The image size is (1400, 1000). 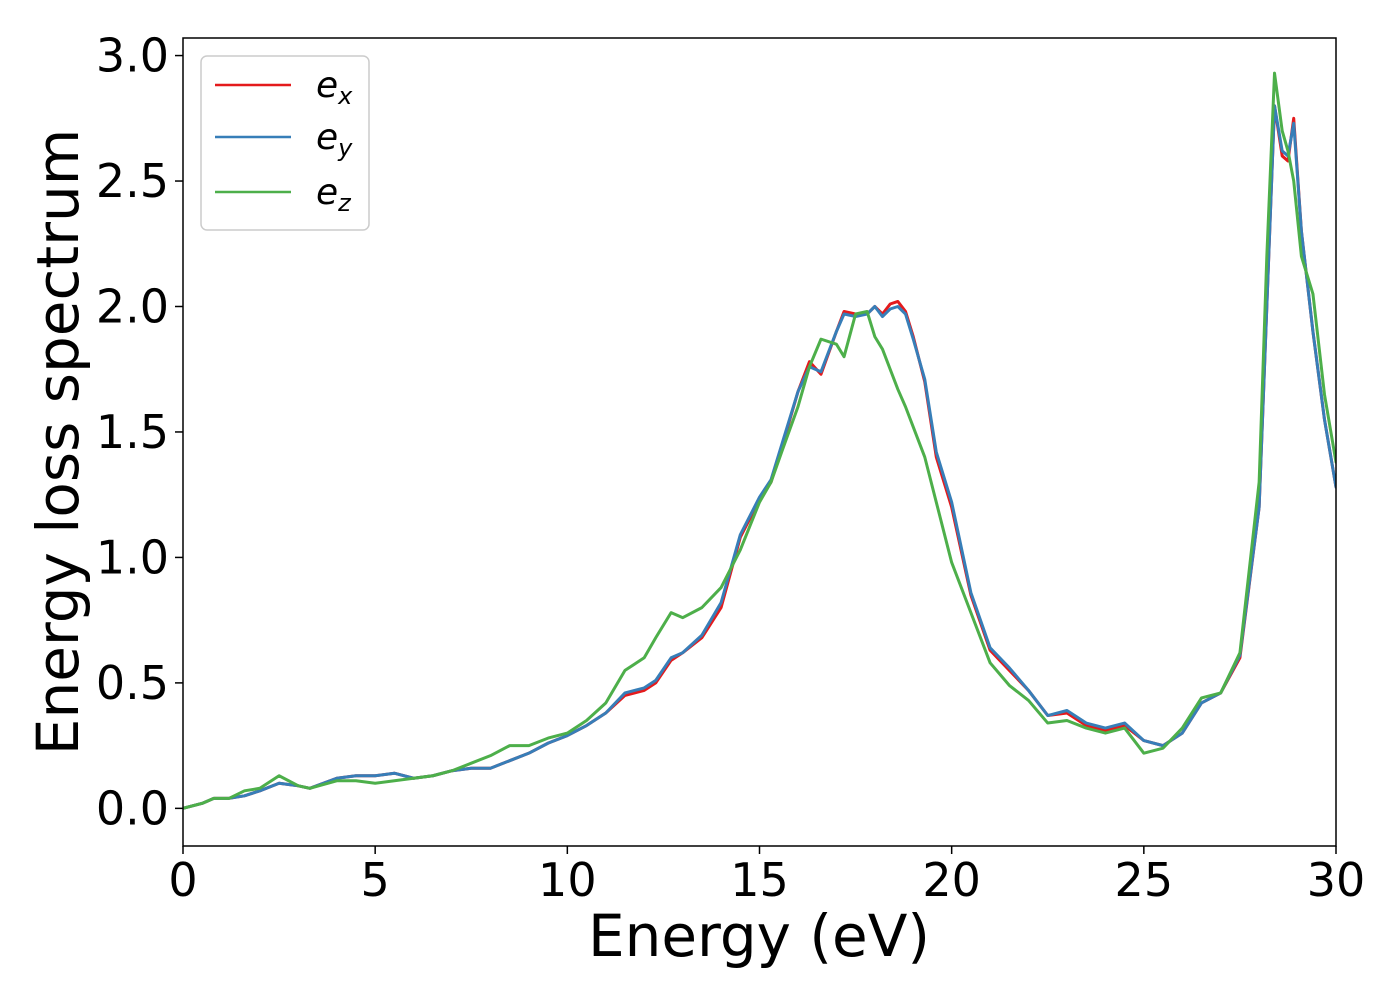 What do you see at coordinates (132, 56) in the screenshot?
I see `y-tick-label: 3.0` at bounding box center [132, 56].